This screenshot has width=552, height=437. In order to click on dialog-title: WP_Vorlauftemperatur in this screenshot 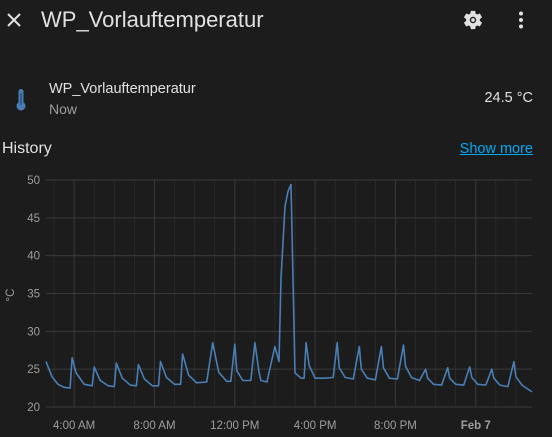, I will do `click(152, 19)`.